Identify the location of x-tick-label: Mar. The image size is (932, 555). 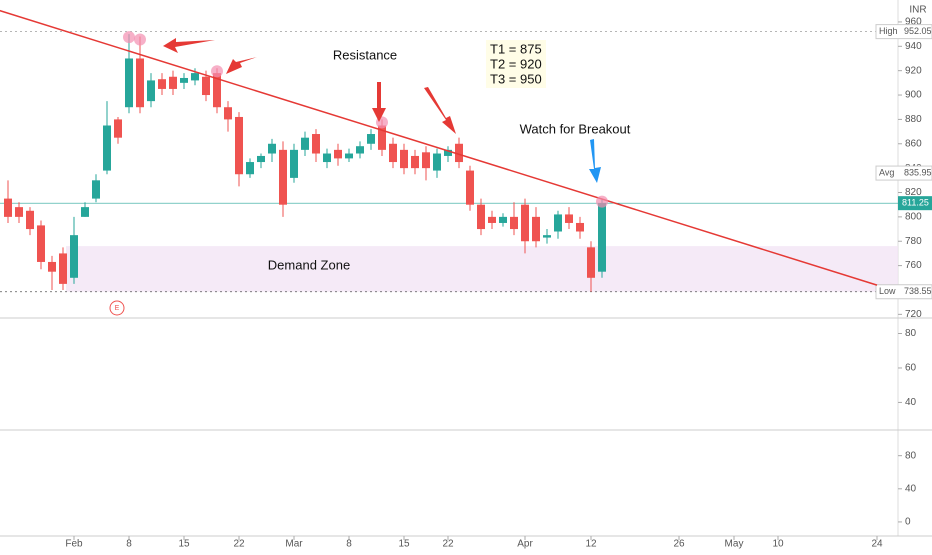
(294, 544).